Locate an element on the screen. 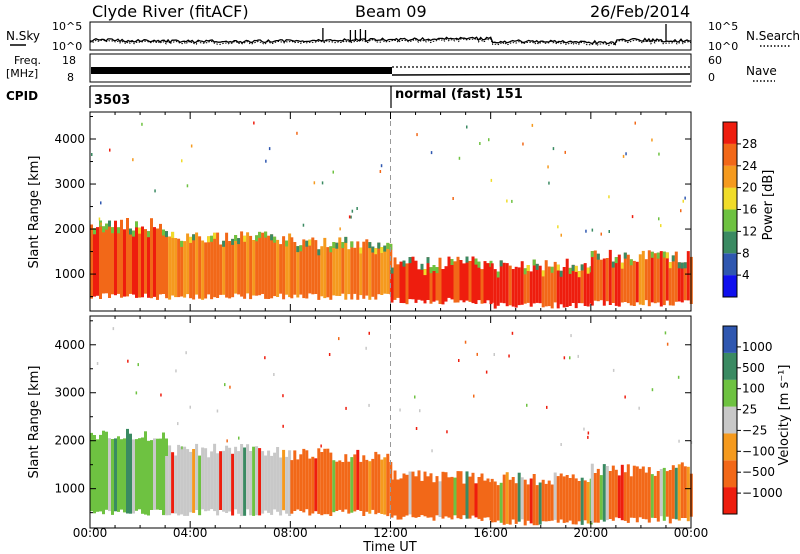 This screenshot has height=554, width=800. velocity-colorbar-label: Velocity [m s⁻¹] is located at coordinates (784, 415).